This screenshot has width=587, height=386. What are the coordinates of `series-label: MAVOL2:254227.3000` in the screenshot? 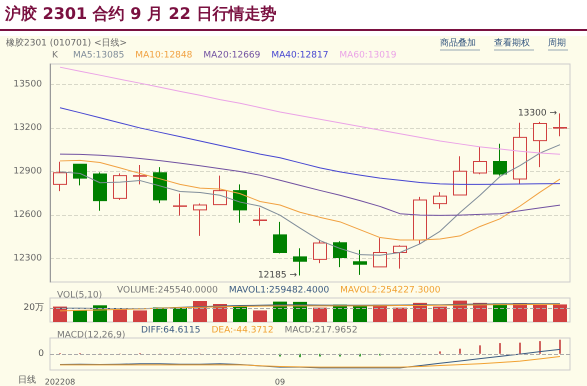 It's located at (390, 291).